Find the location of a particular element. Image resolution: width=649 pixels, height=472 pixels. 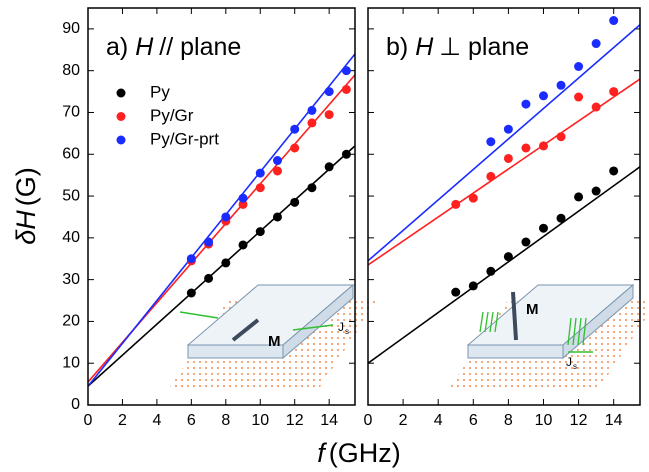

y-tick-label: 70 is located at coordinates (71, 112).